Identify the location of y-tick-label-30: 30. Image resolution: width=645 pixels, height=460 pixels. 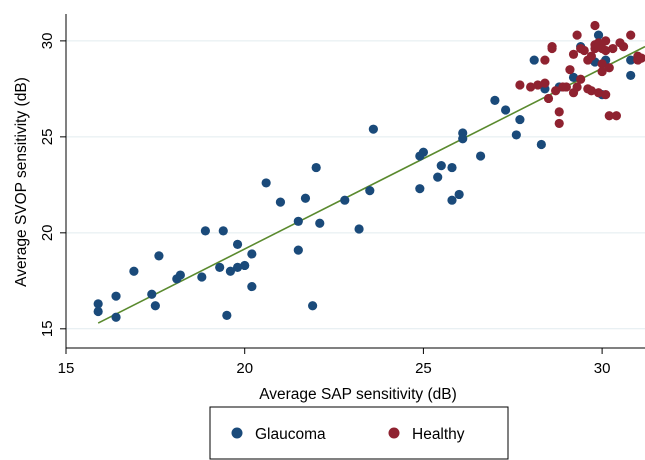
(47, 41).